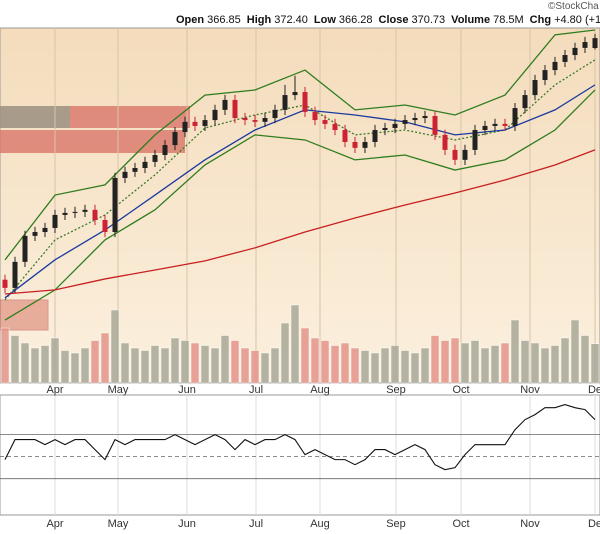  Describe the element at coordinates (54, 524) in the screenshot. I see `x-tick-label: Apr` at that location.